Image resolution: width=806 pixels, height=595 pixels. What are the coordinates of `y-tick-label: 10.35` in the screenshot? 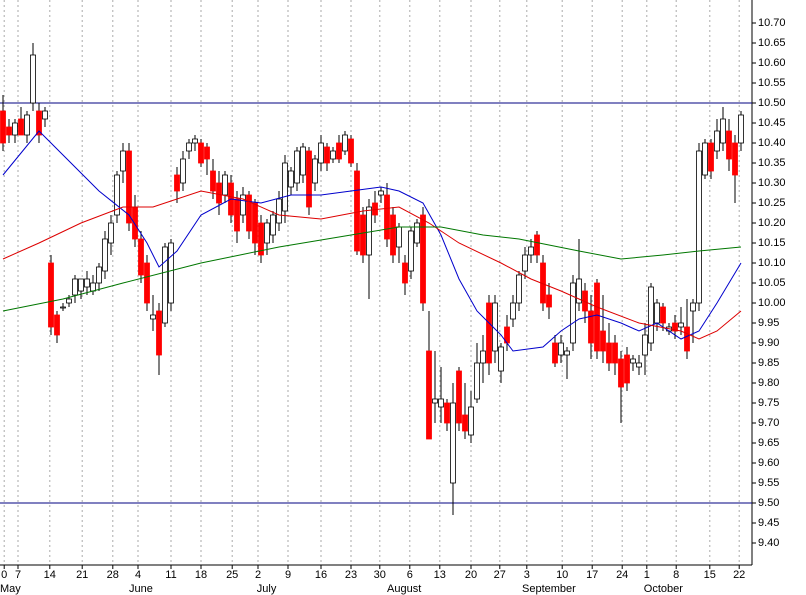 It's located at (772, 163).